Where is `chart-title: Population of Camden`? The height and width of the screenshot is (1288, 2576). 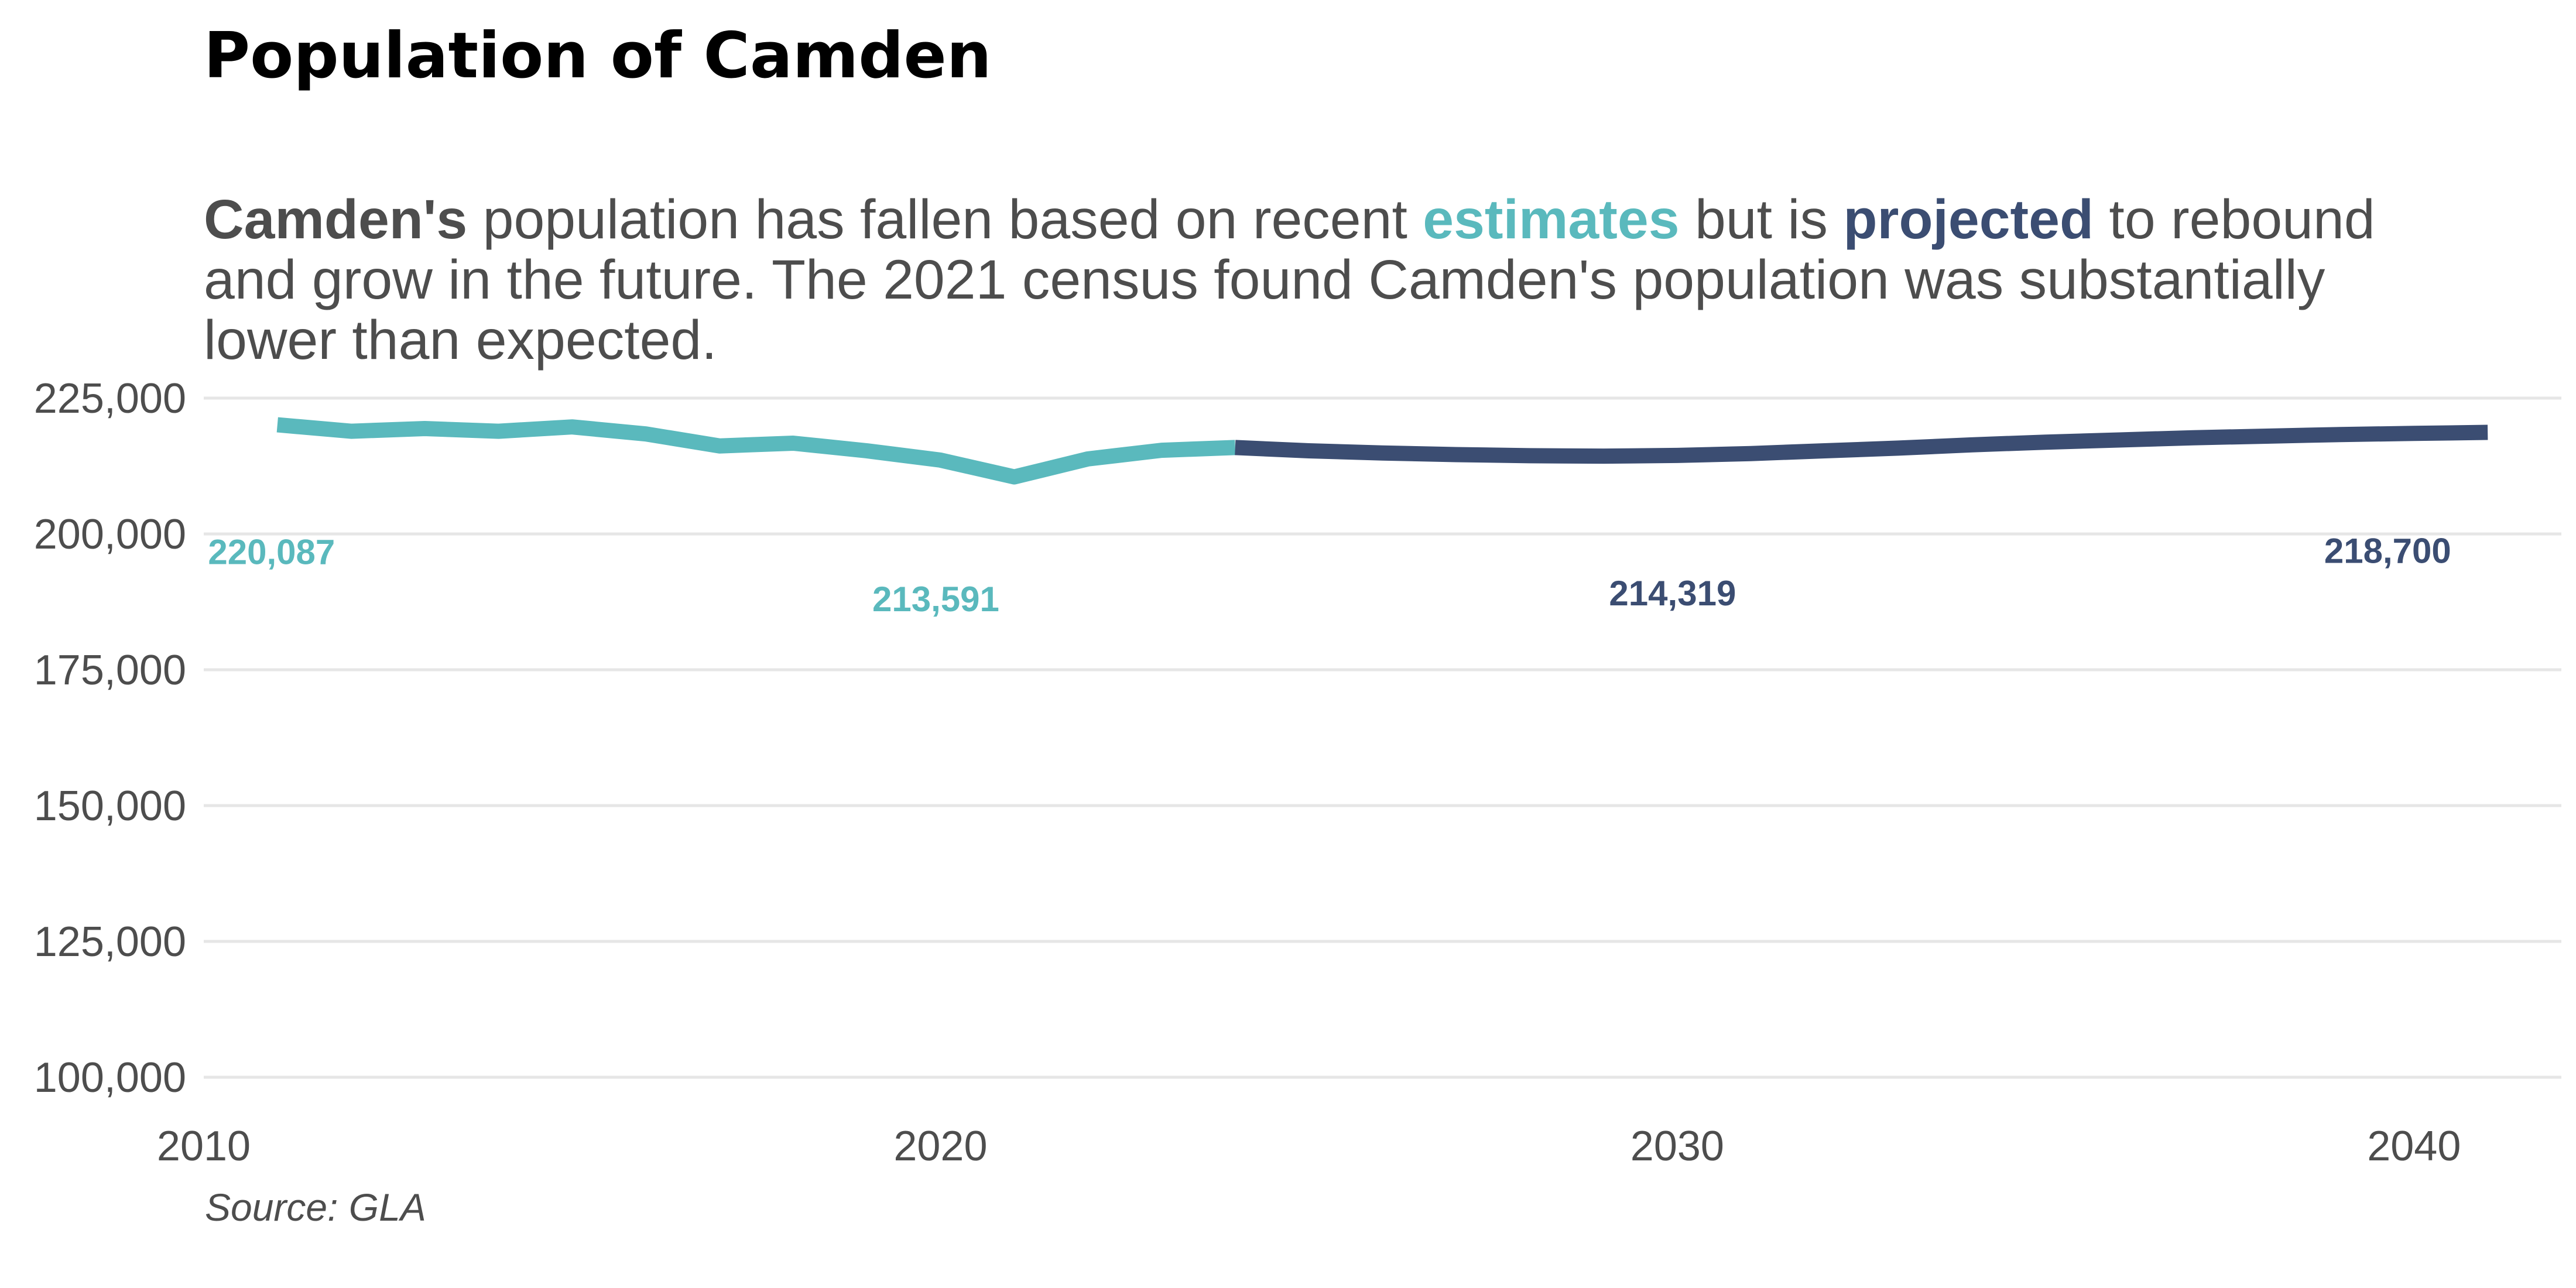 chart-title: Population of Camden is located at coordinates (598, 56).